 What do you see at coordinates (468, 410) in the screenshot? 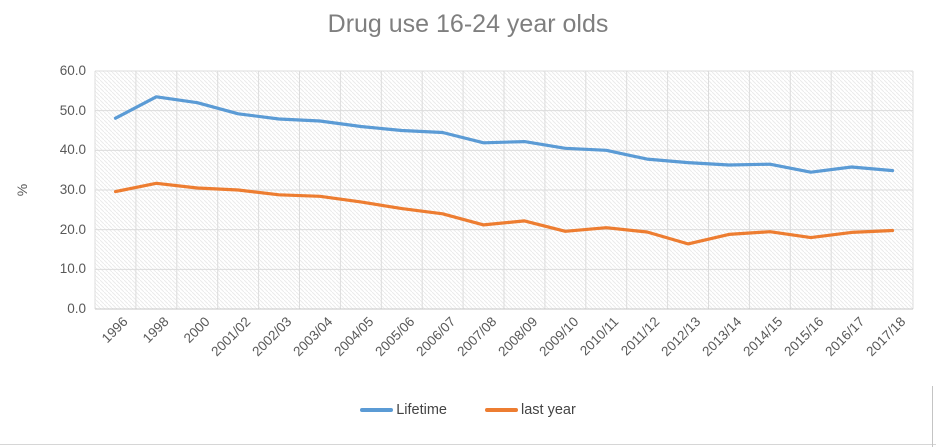
I see `legend: Lifetime last year` at bounding box center [468, 410].